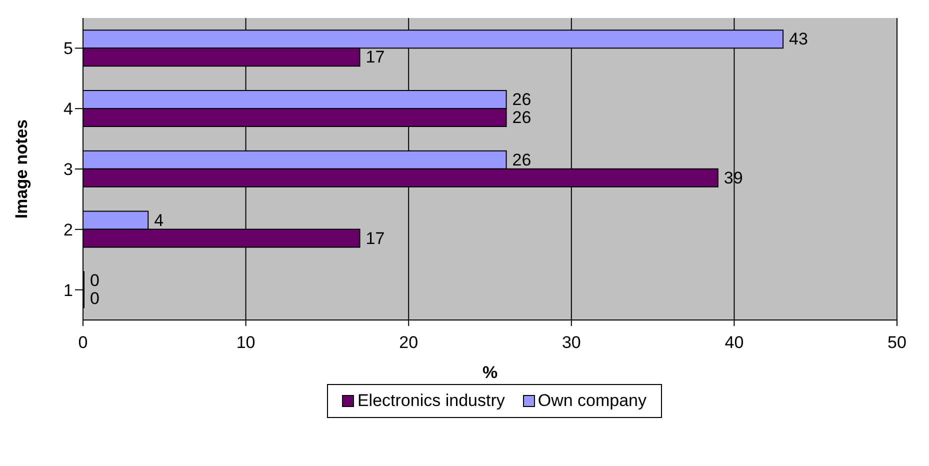  Describe the element at coordinates (431, 401) in the screenshot. I see `legend-label: Electronics industry` at that location.